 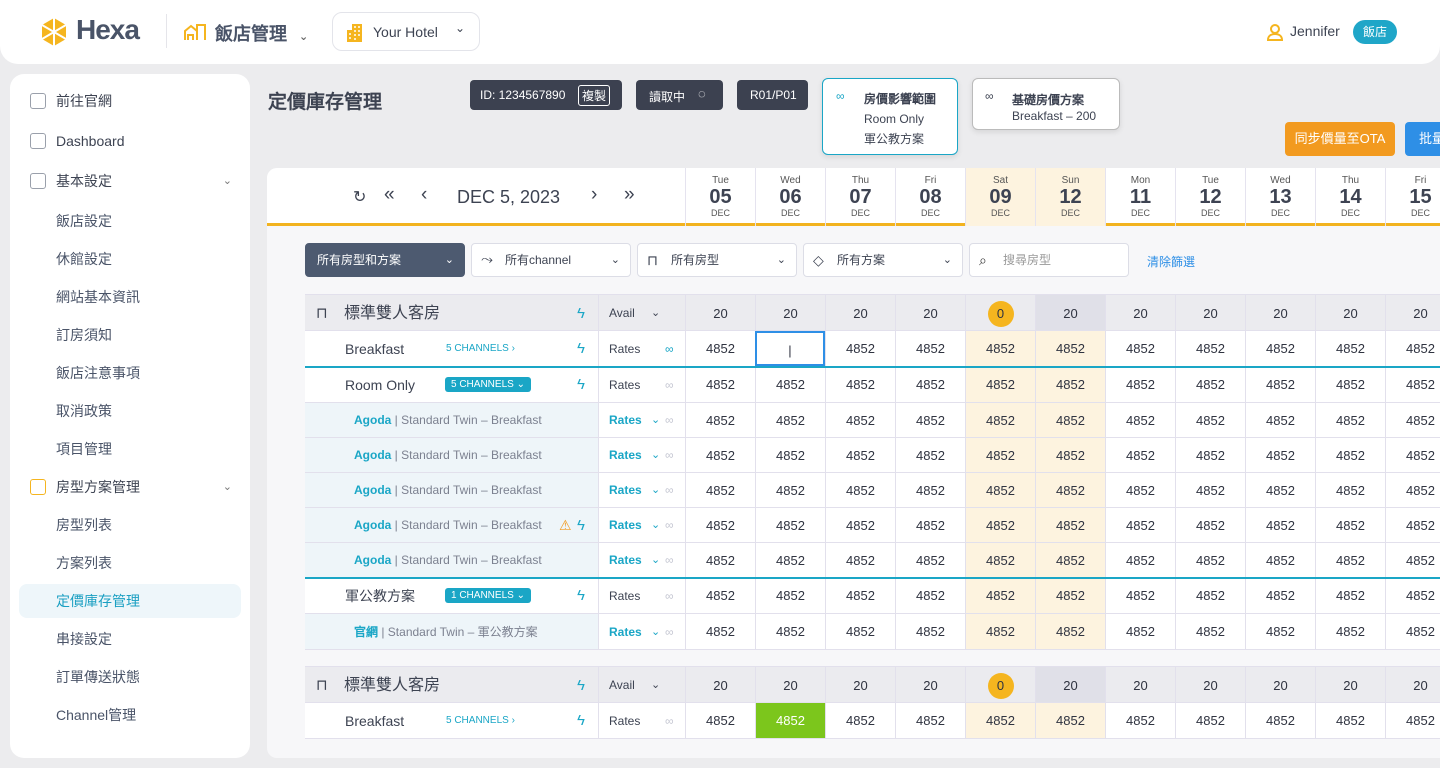 What do you see at coordinates (130, 411) in the screenshot?
I see `sidebar-item: 取消政策` at bounding box center [130, 411].